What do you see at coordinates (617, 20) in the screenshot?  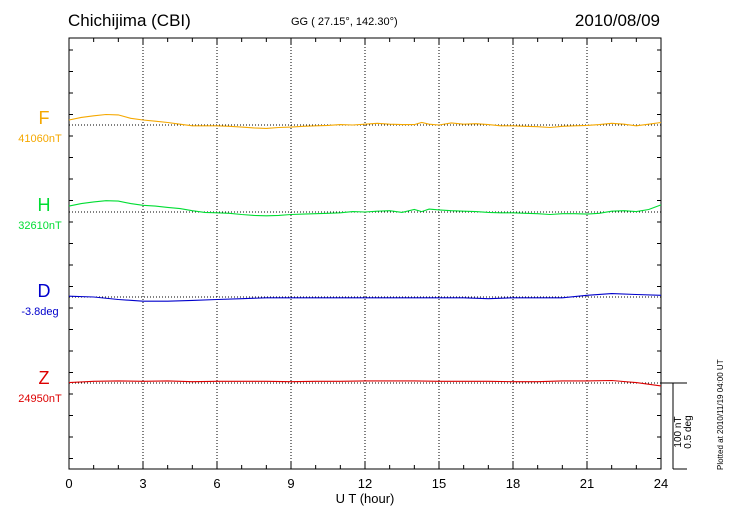 I see `chart-date: 2010/08/09` at bounding box center [617, 20].